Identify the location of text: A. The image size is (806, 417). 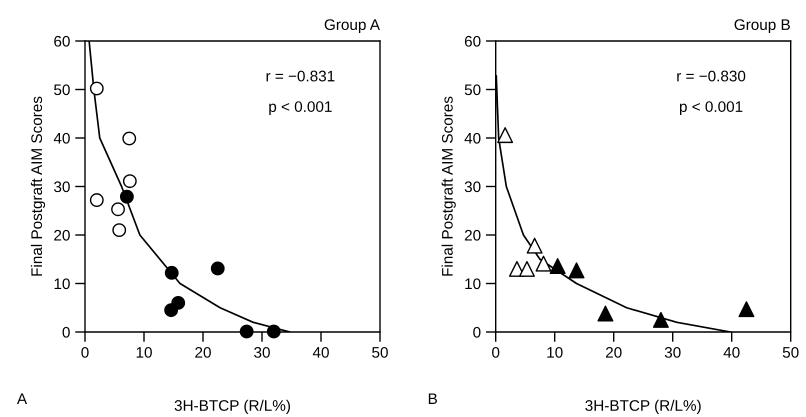
(22, 398).